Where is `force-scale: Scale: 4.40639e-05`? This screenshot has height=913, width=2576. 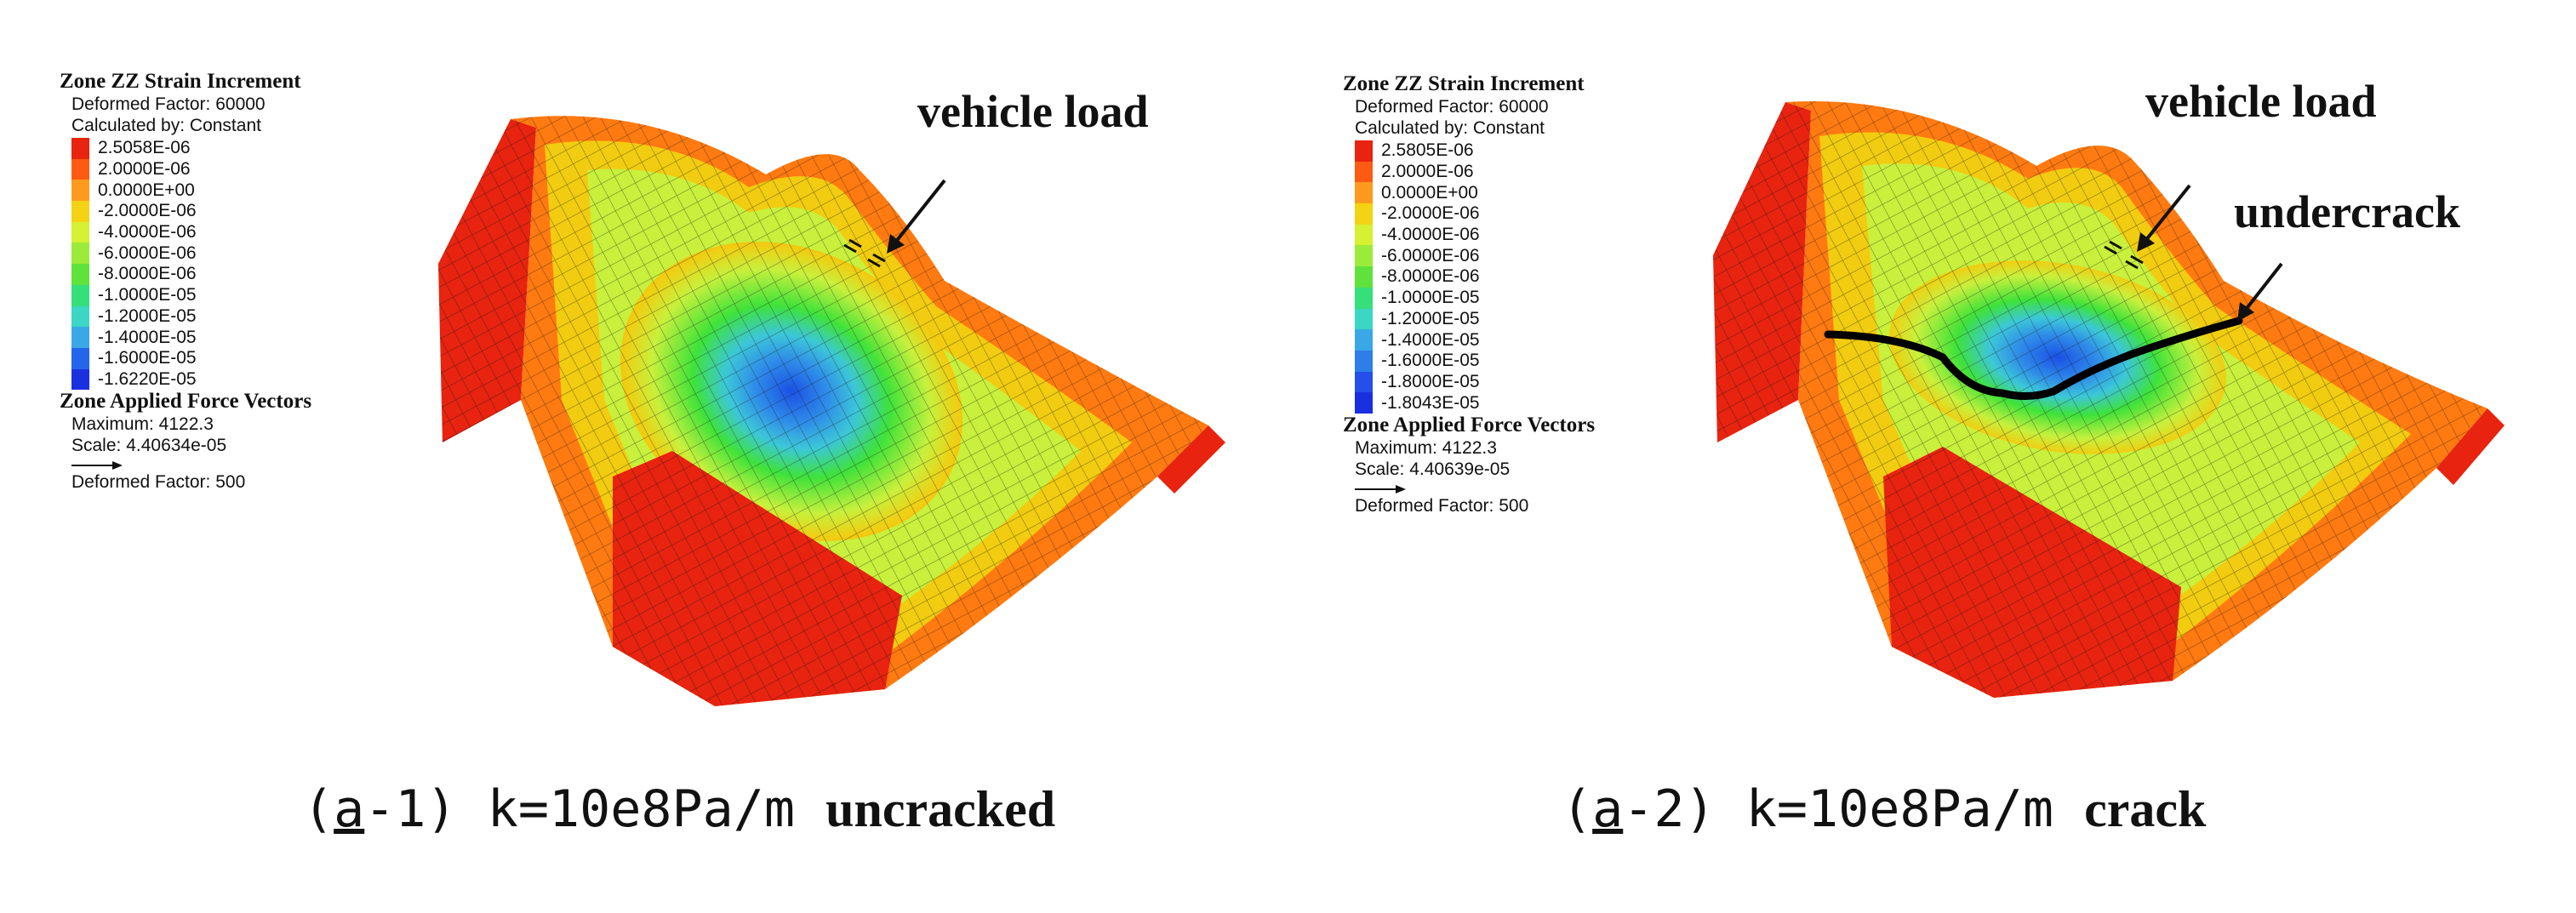
force-scale: Scale: 4.40639e-05 is located at coordinates (1433, 469).